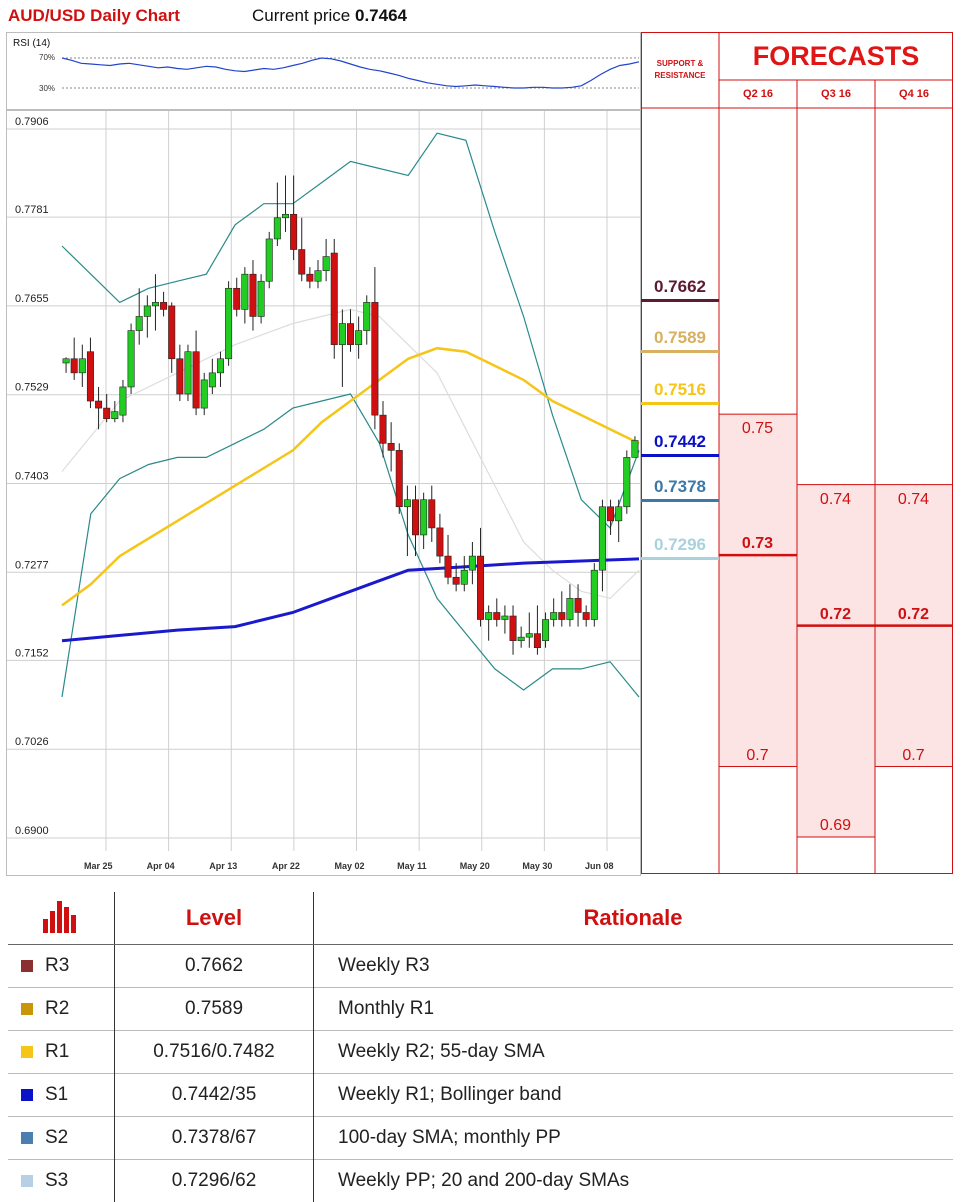  Describe the element at coordinates (223, 866) in the screenshot. I see `x-tick-label: Apr 13` at that location.